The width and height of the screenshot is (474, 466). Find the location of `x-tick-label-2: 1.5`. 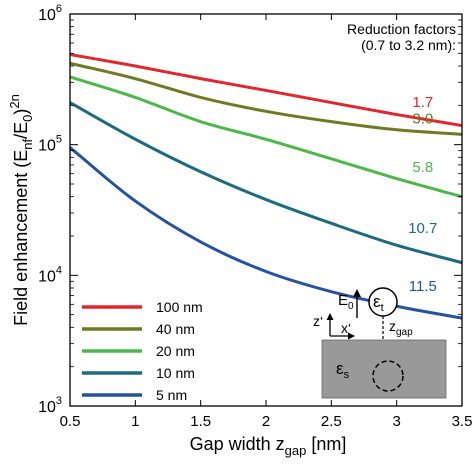

x-tick-label-2: 1.5 is located at coordinates (200, 421).